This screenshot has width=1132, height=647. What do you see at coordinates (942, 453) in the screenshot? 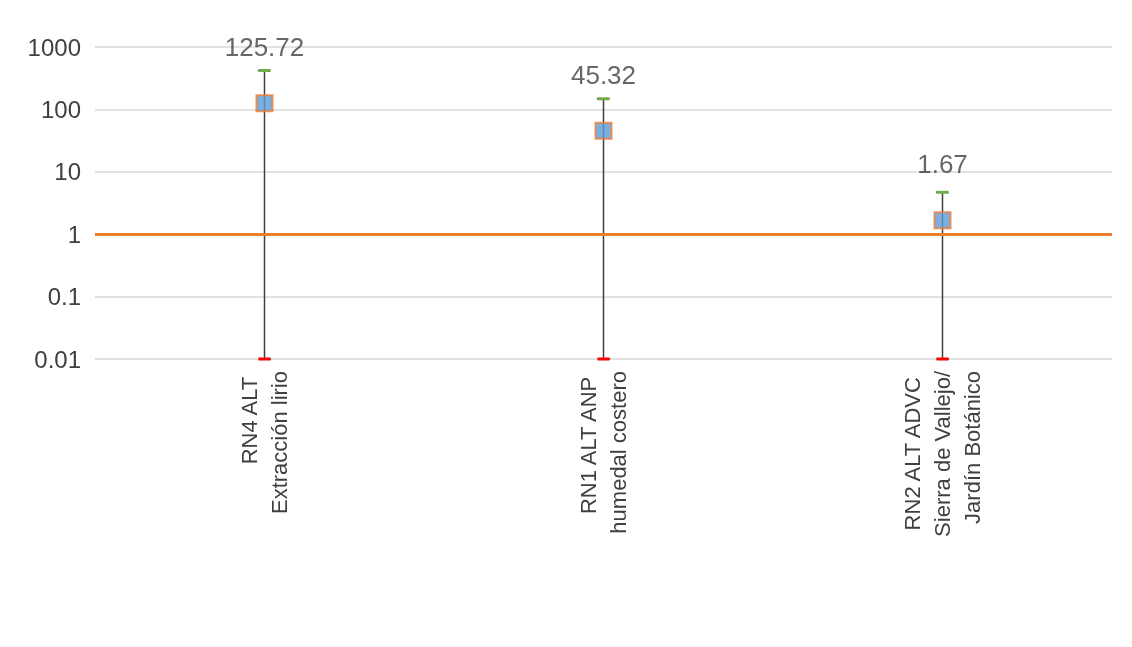
I see `x-tick-label: RN2 ALT ADVC Sierra de Vallejo/Jardín Botánico` at bounding box center [942, 453].